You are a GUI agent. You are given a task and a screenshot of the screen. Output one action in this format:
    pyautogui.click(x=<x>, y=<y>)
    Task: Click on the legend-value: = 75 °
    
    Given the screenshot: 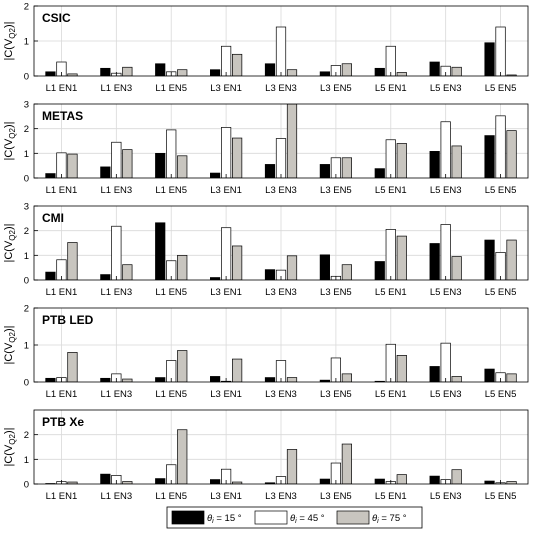 What is the action you would take?
    pyautogui.click(x=393, y=518)
    